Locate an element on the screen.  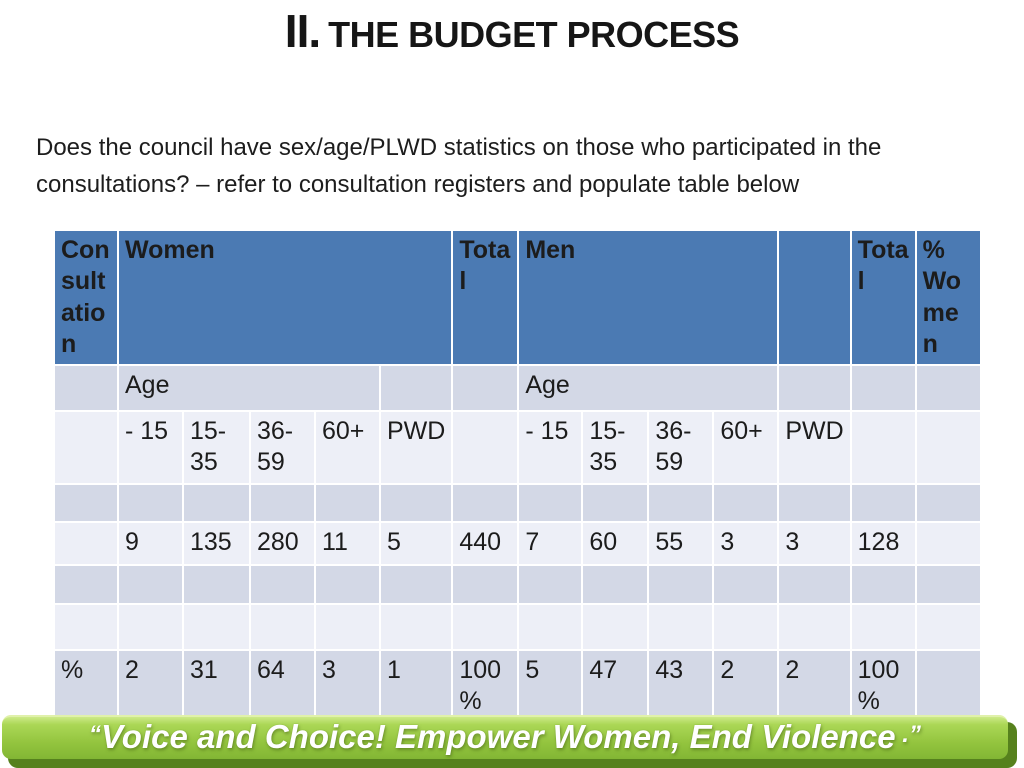
table-cell: 31 is located at coordinates (216, 685).